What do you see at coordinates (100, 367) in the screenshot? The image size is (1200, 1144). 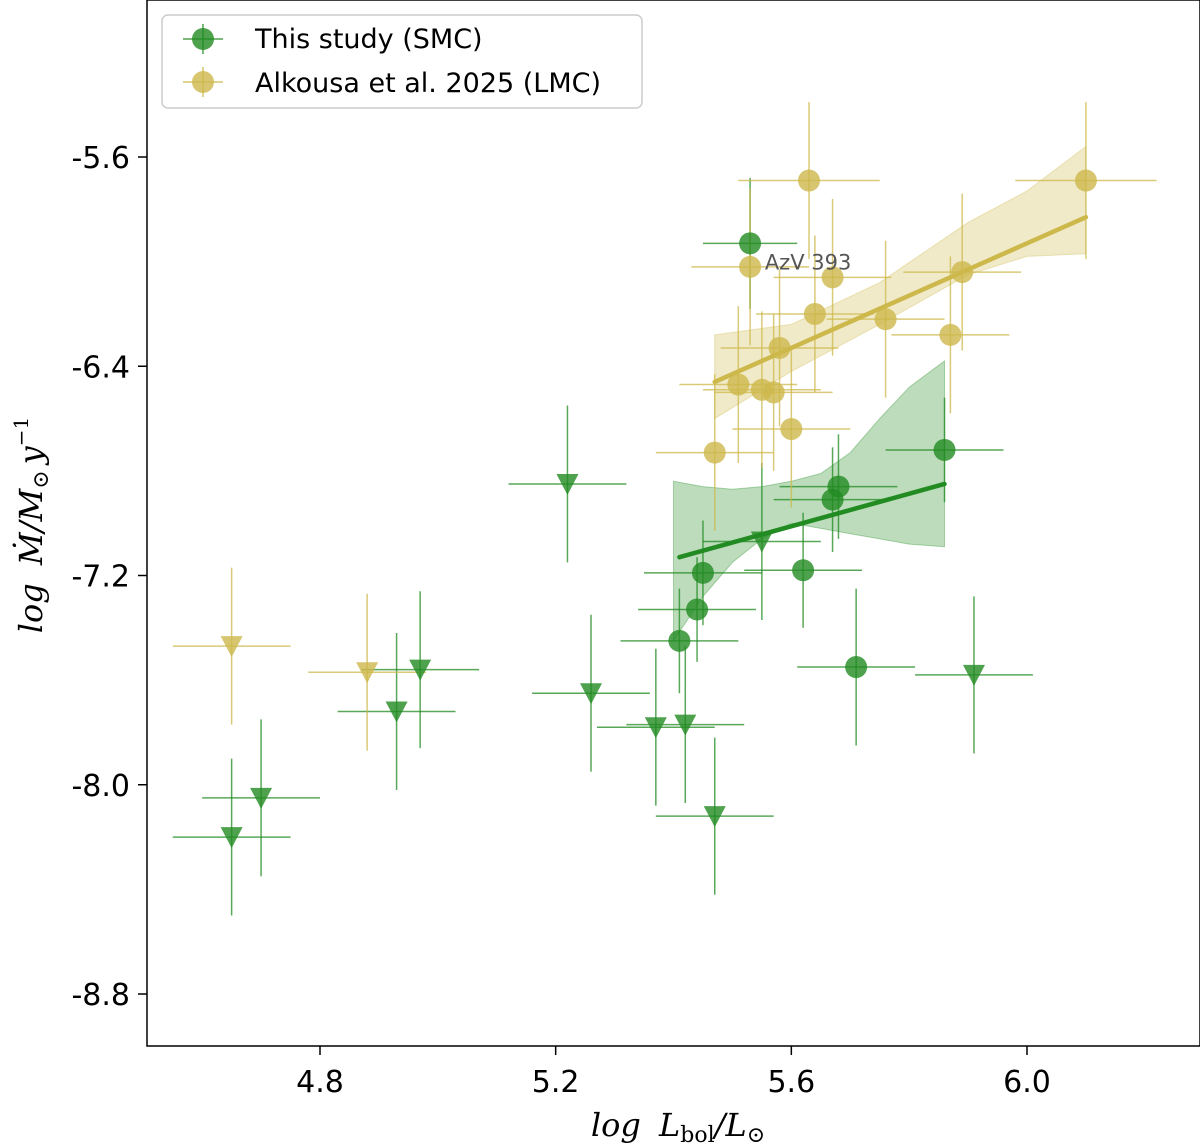 I see `y-tick-label-1: -6.4` at bounding box center [100, 367].